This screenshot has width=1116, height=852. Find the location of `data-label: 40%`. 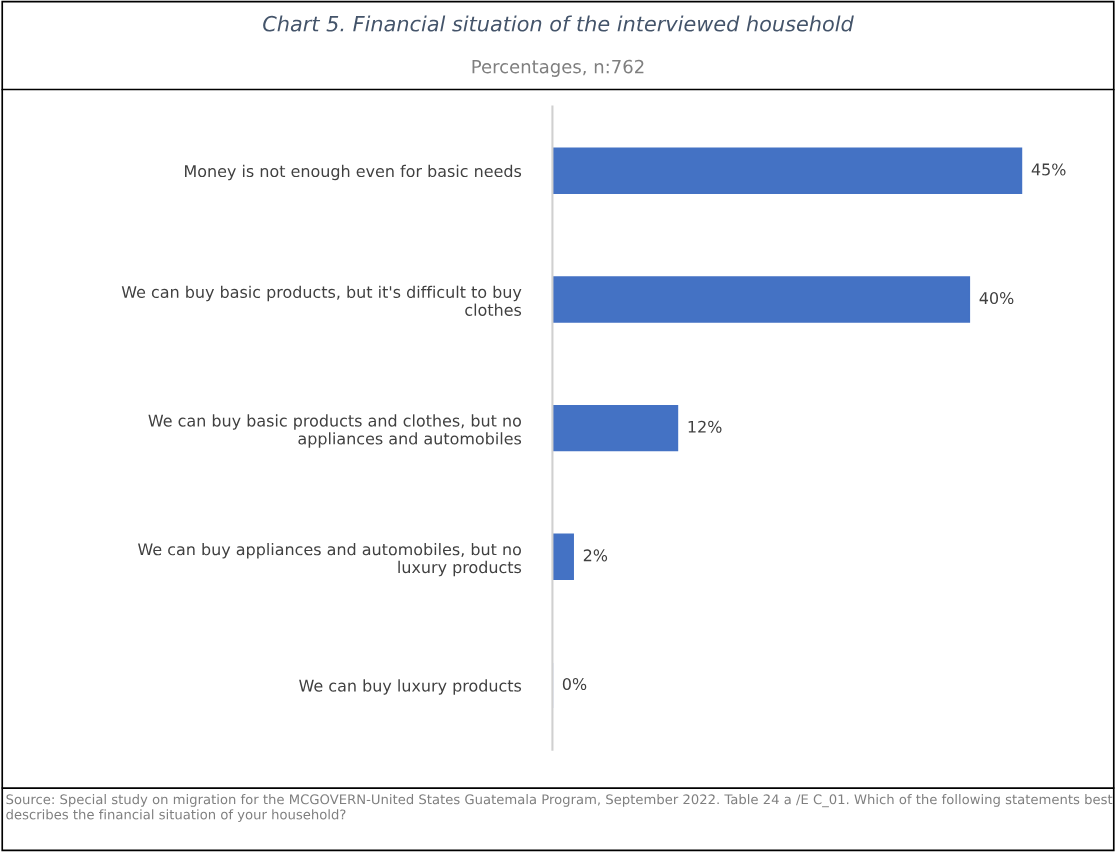

data-label: 40% is located at coordinates (996, 298).